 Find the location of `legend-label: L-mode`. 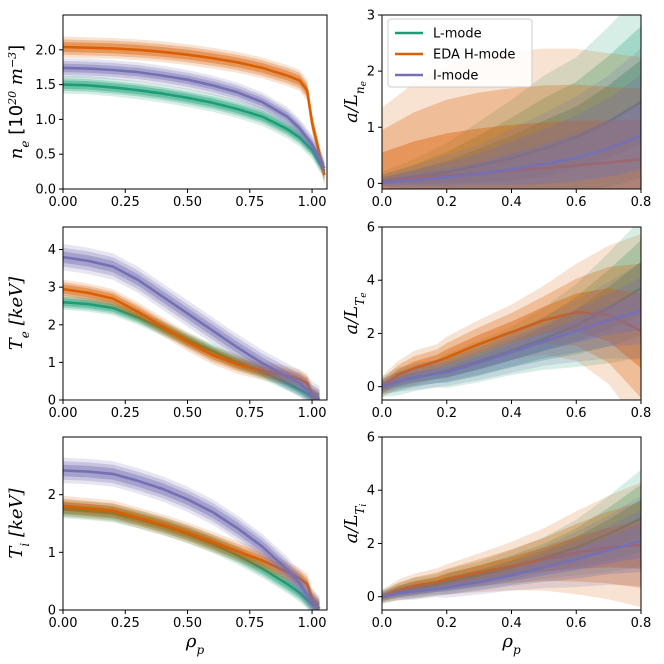

legend-label: L-mode is located at coordinates (457, 34).